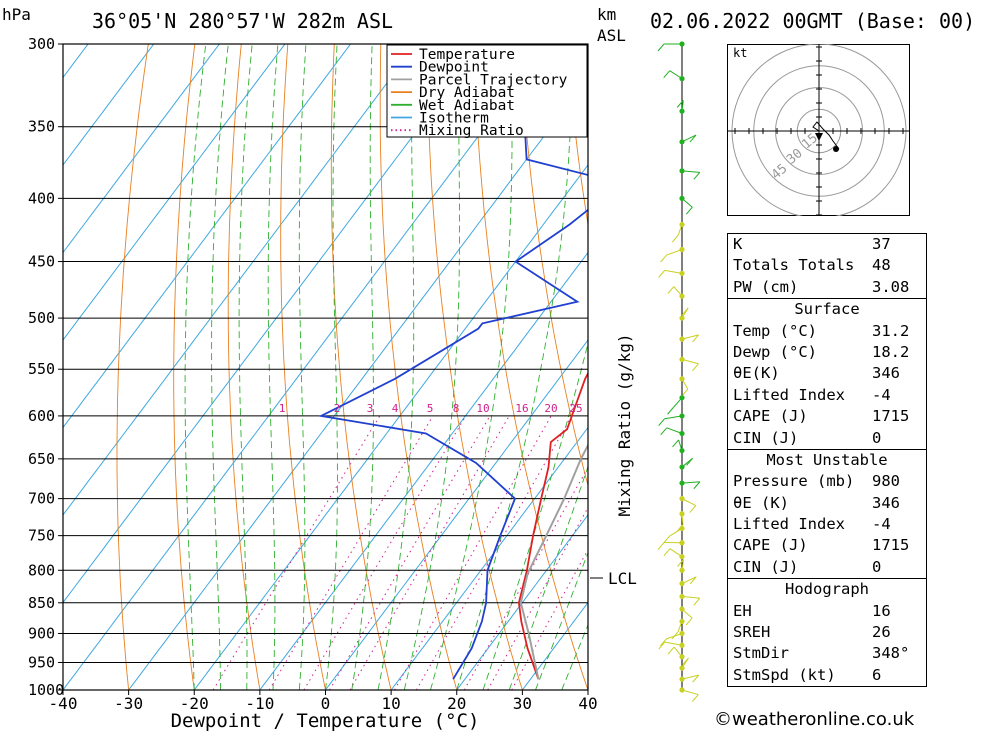 The image size is (1000, 733). I want to click on pressure-tick-label: 650, so click(41, 459).